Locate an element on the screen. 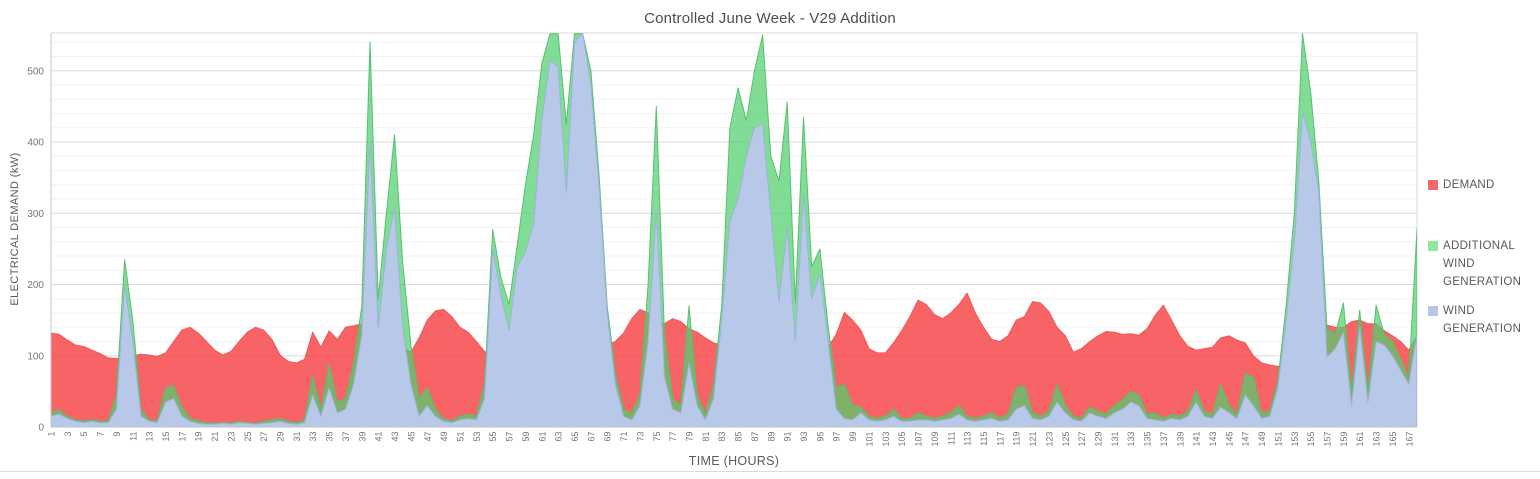 The width and height of the screenshot is (1540, 479). svg-text: 93 is located at coordinates (804, 437).